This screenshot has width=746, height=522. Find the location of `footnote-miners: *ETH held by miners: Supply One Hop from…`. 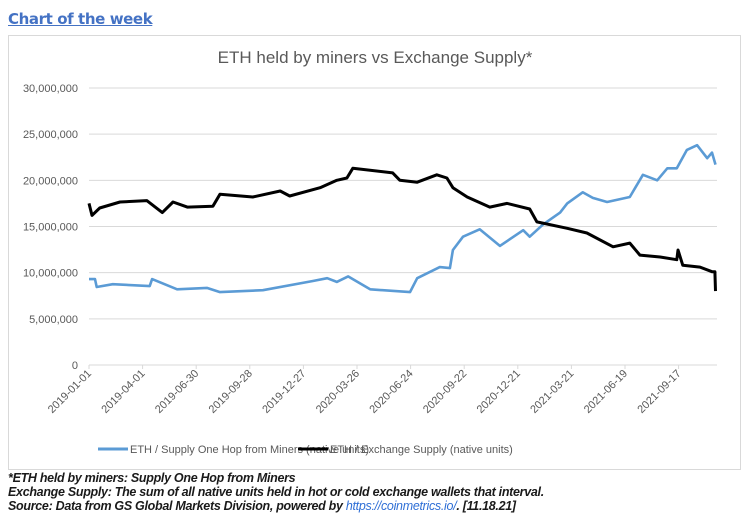

footnote-miners: *ETH held by miners: Supply One Hop from… is located at coordinates (152, 478).